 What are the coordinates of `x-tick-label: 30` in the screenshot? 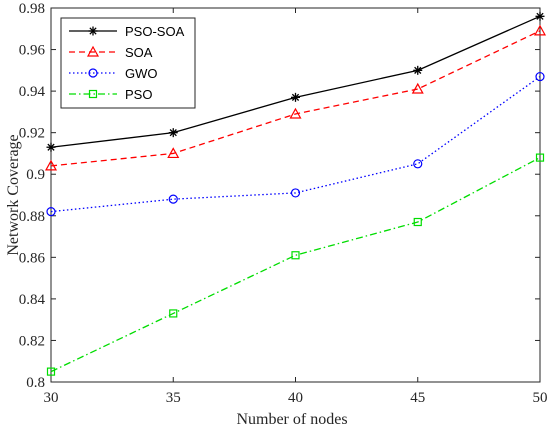 It's located at (51, 398).